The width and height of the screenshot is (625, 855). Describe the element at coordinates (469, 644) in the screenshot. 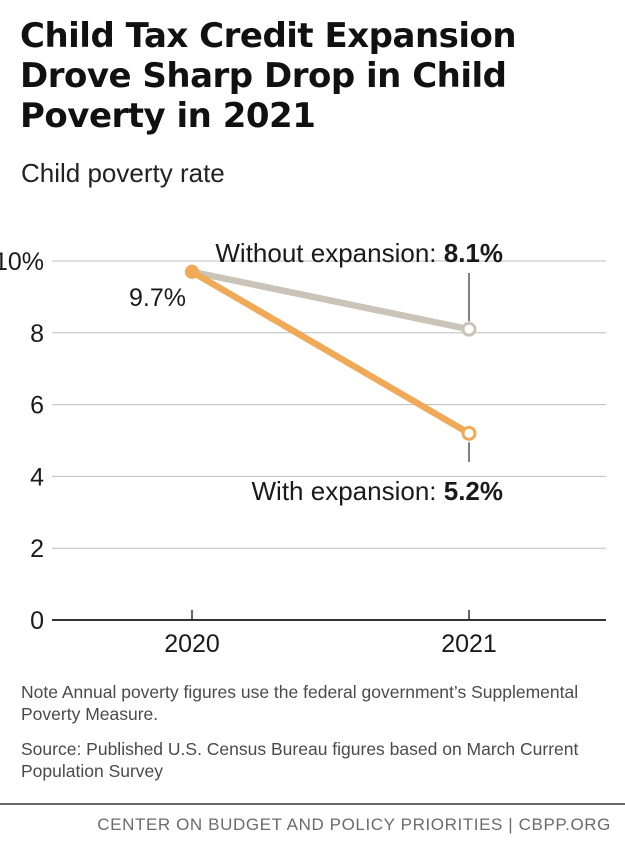

I see `x-tick-label: 2021` at that location.